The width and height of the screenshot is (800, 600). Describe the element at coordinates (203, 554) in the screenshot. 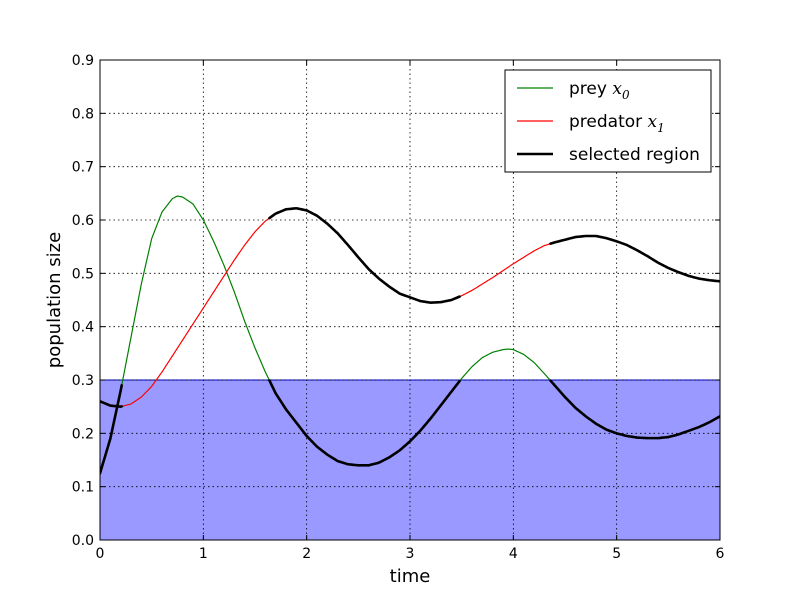

I see `x-tick-label: 1` at that location.